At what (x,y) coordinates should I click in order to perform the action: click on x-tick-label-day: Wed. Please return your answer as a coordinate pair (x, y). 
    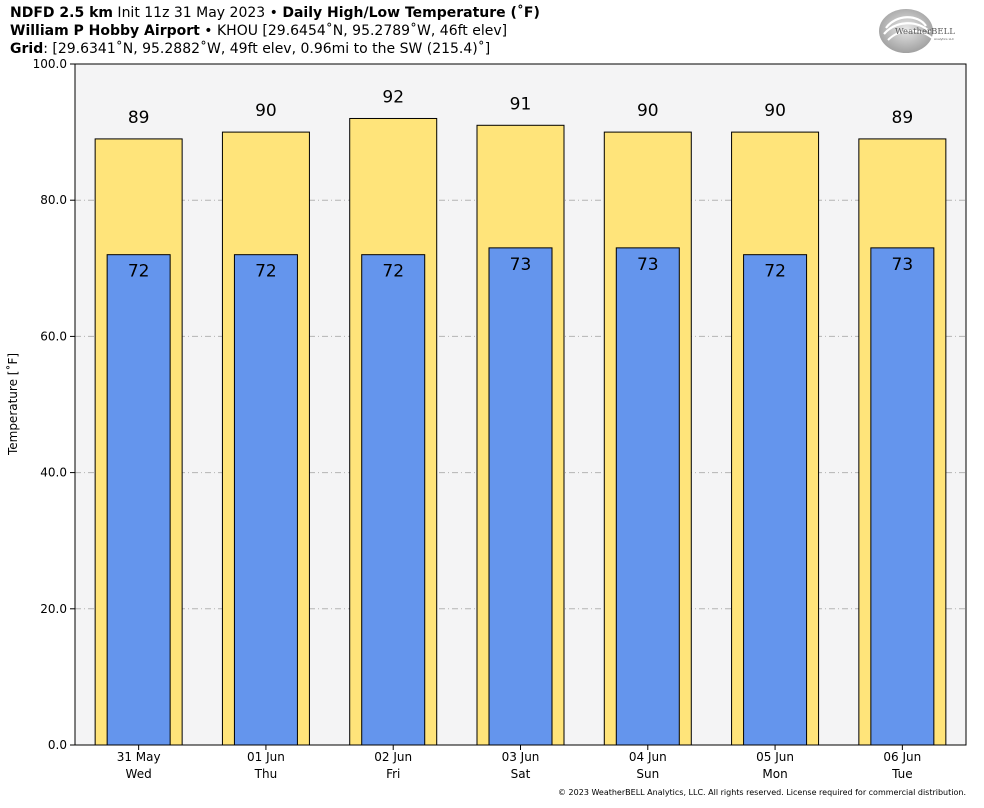
    Looking at the image, I should click on (139, 774).